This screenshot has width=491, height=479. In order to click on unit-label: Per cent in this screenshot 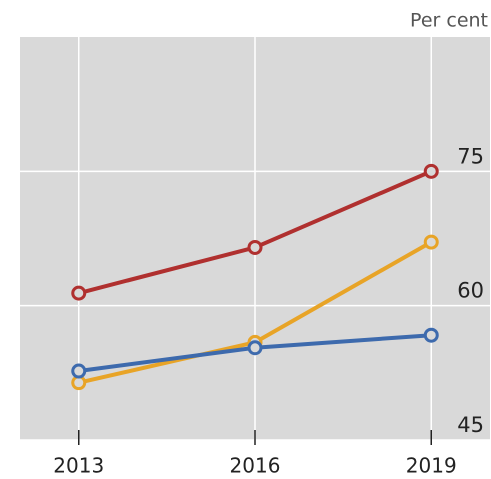, I will do `click(449, 21)`.